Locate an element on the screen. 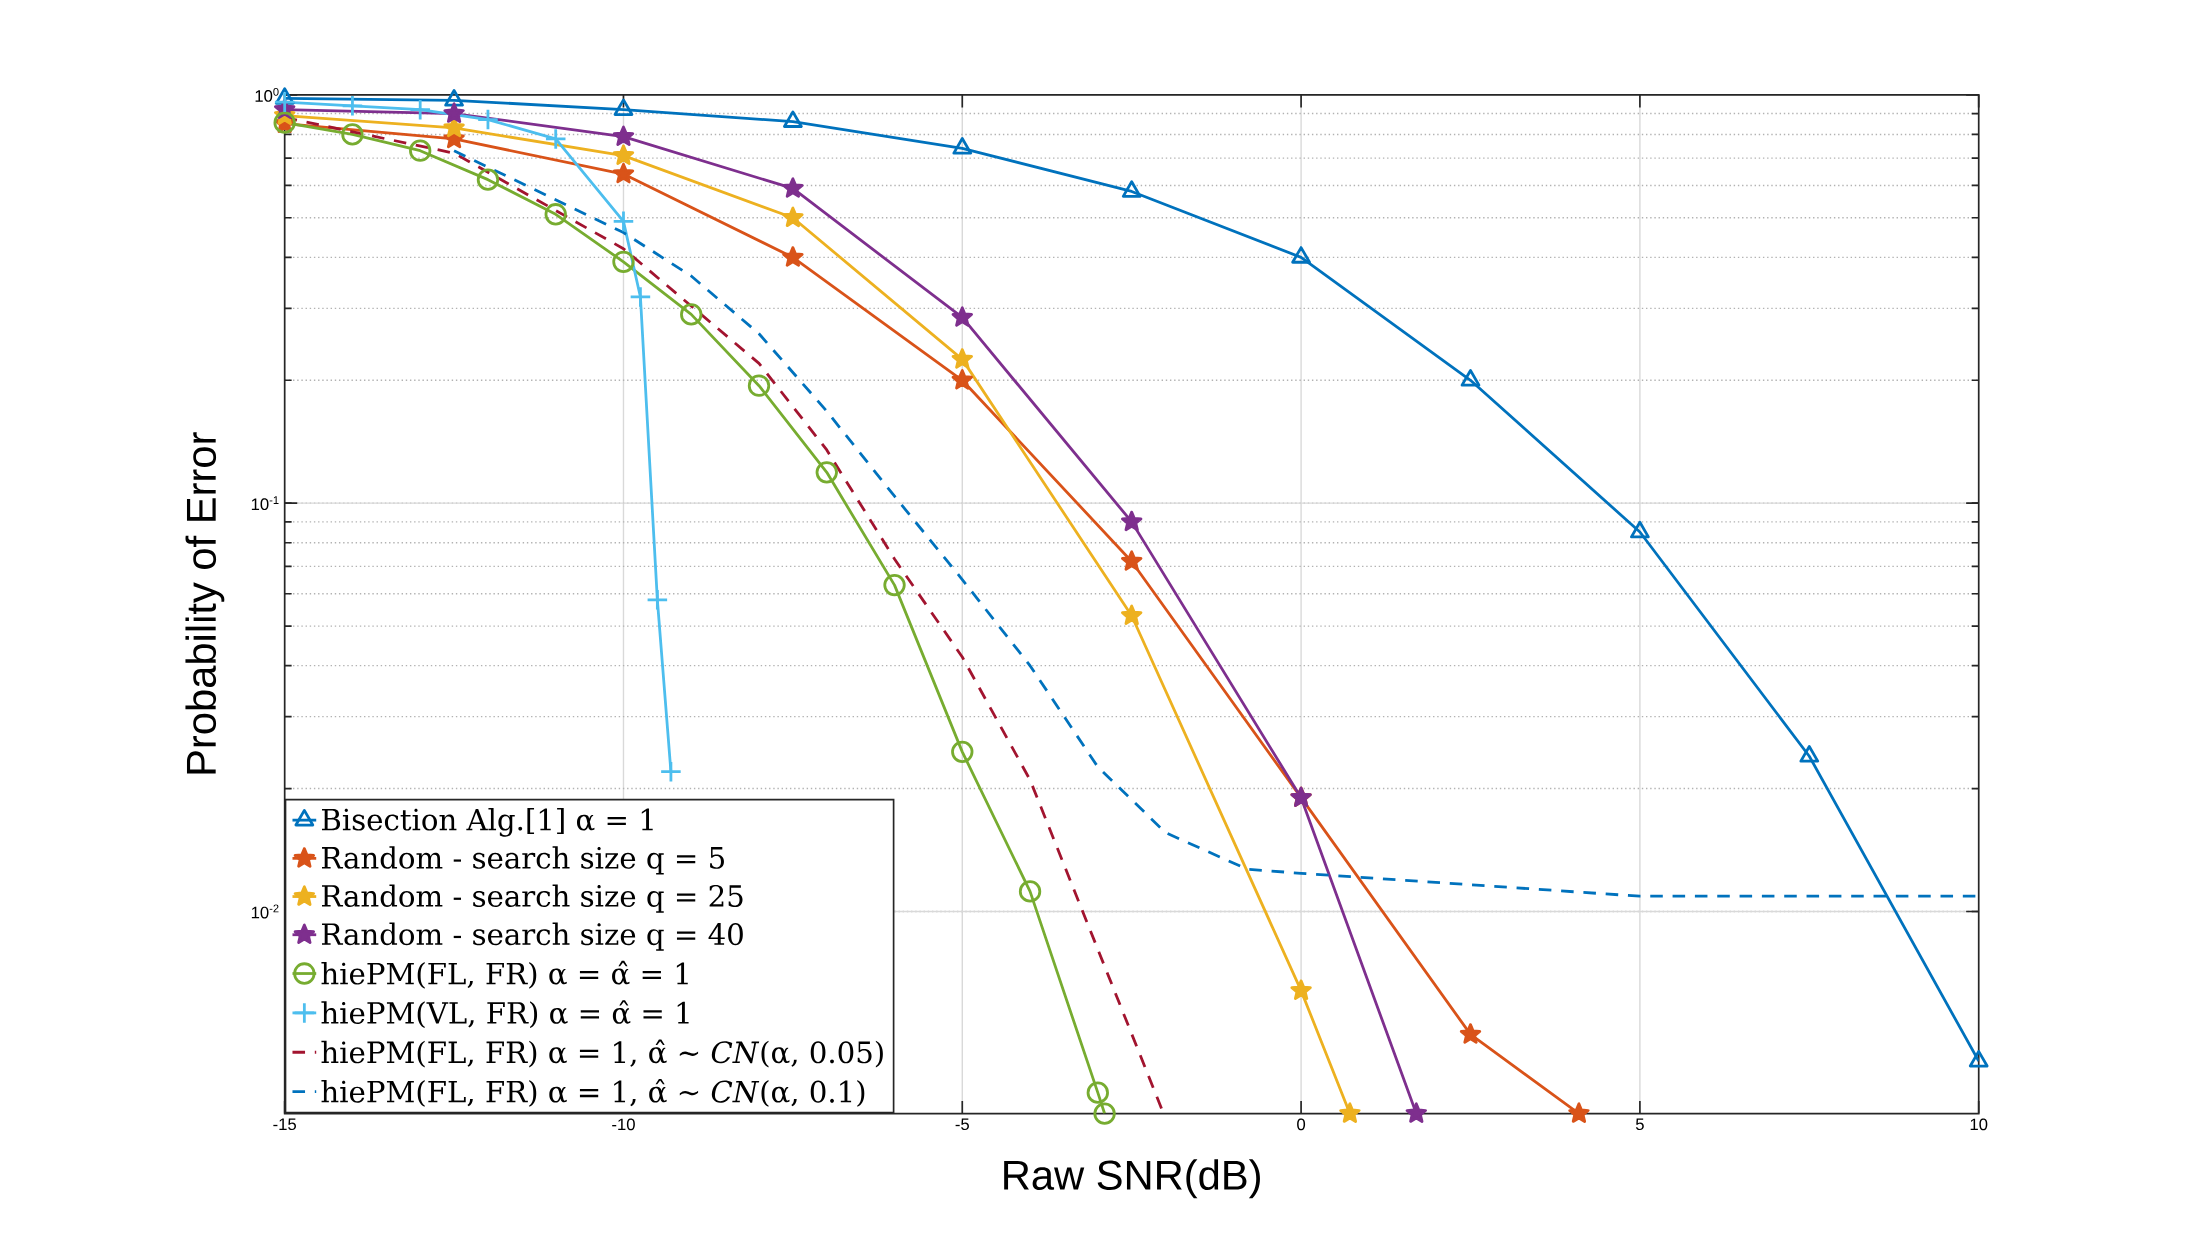 This screenshot has width=2188, height=1253. x-axis-title: Raw SNR(dB) is located at coordinates (1132, 1179).